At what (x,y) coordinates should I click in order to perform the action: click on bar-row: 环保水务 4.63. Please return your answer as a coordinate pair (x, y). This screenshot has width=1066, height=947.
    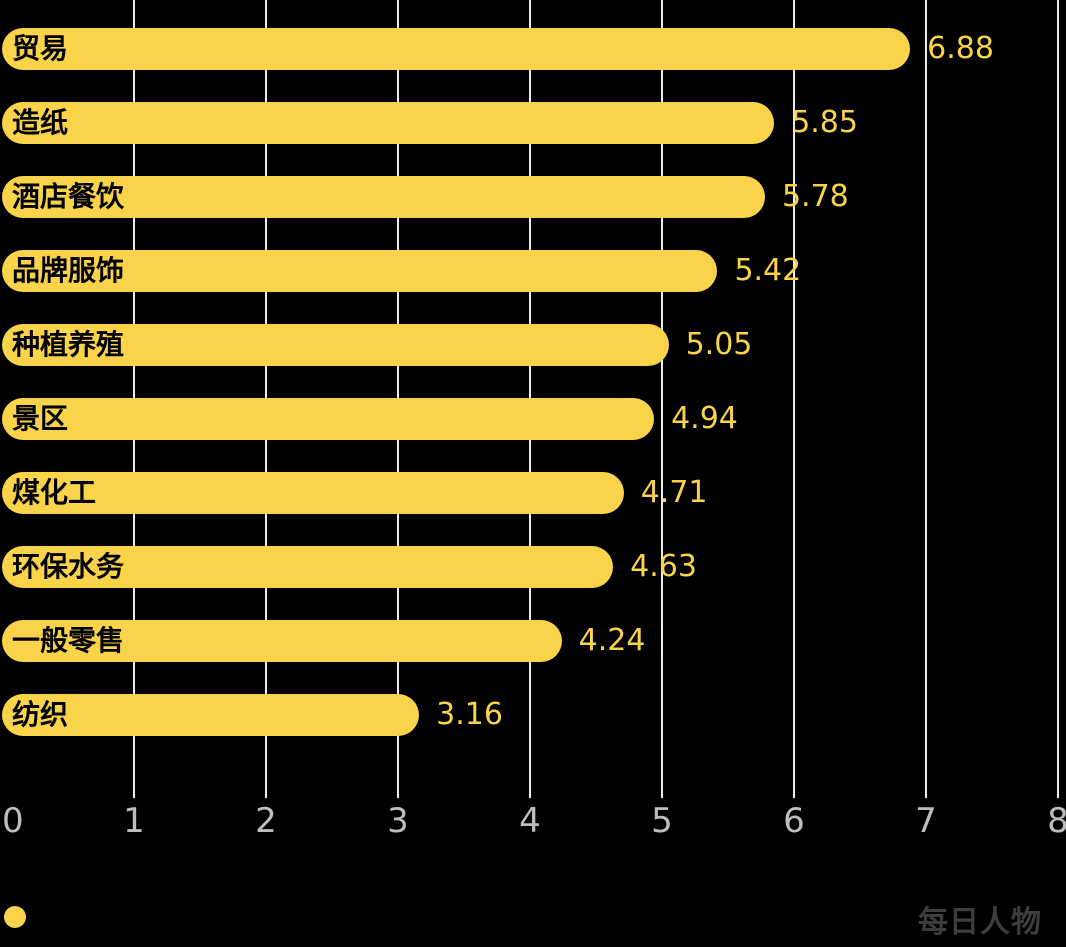
    Looking at the image, I should click on (534, 567).